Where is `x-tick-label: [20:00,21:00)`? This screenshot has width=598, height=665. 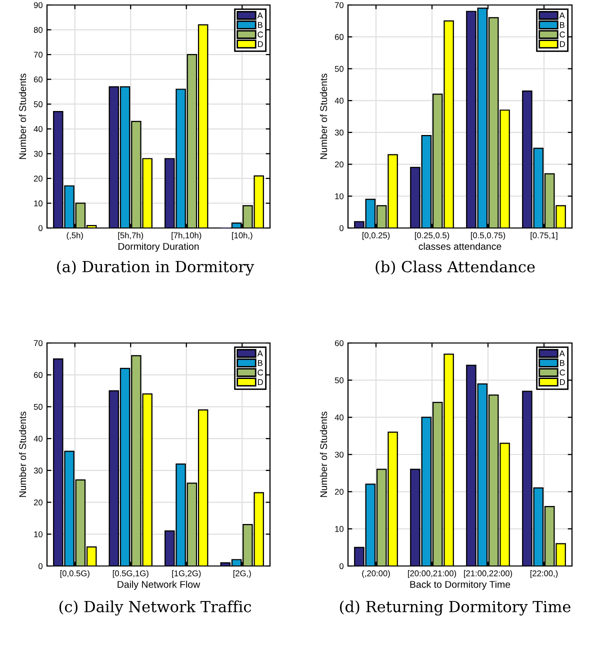
x-tick-label: [20:00,21:00) is located at coordinates (432, 574).